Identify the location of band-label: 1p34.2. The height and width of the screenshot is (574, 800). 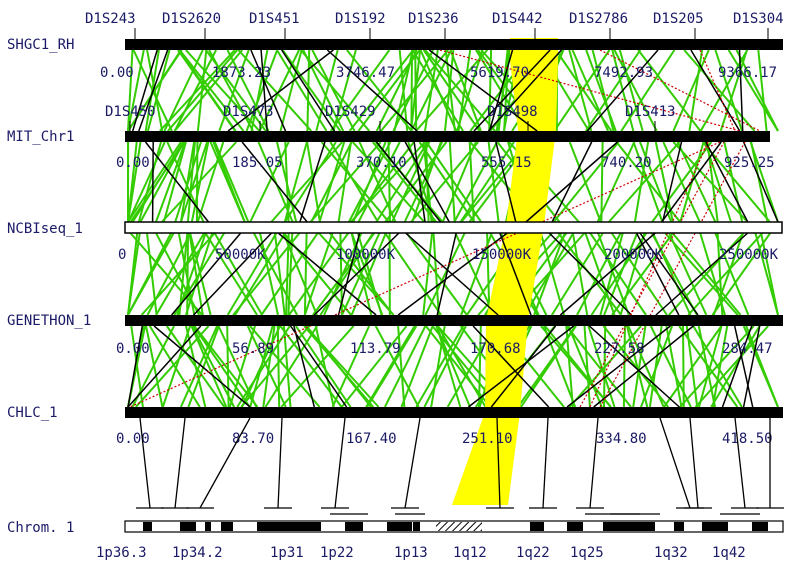
(197, 553).